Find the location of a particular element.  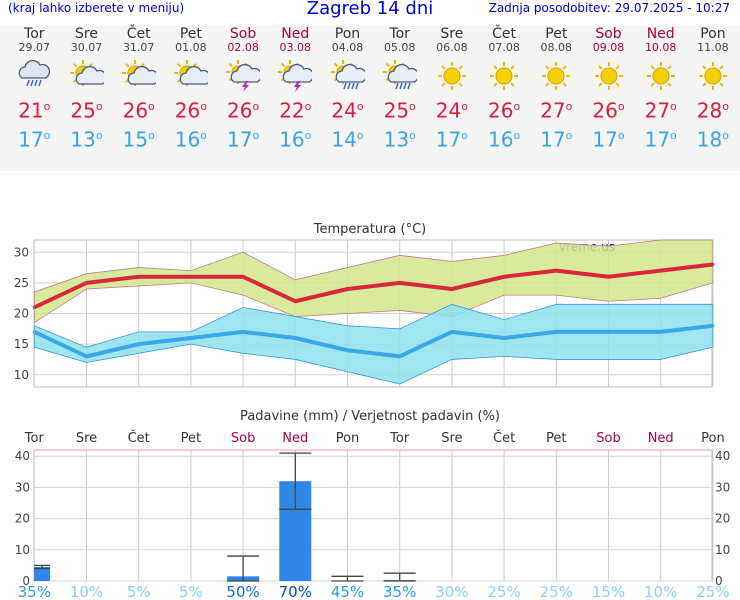

min-temperature-band is located at coordinates (373, 344).